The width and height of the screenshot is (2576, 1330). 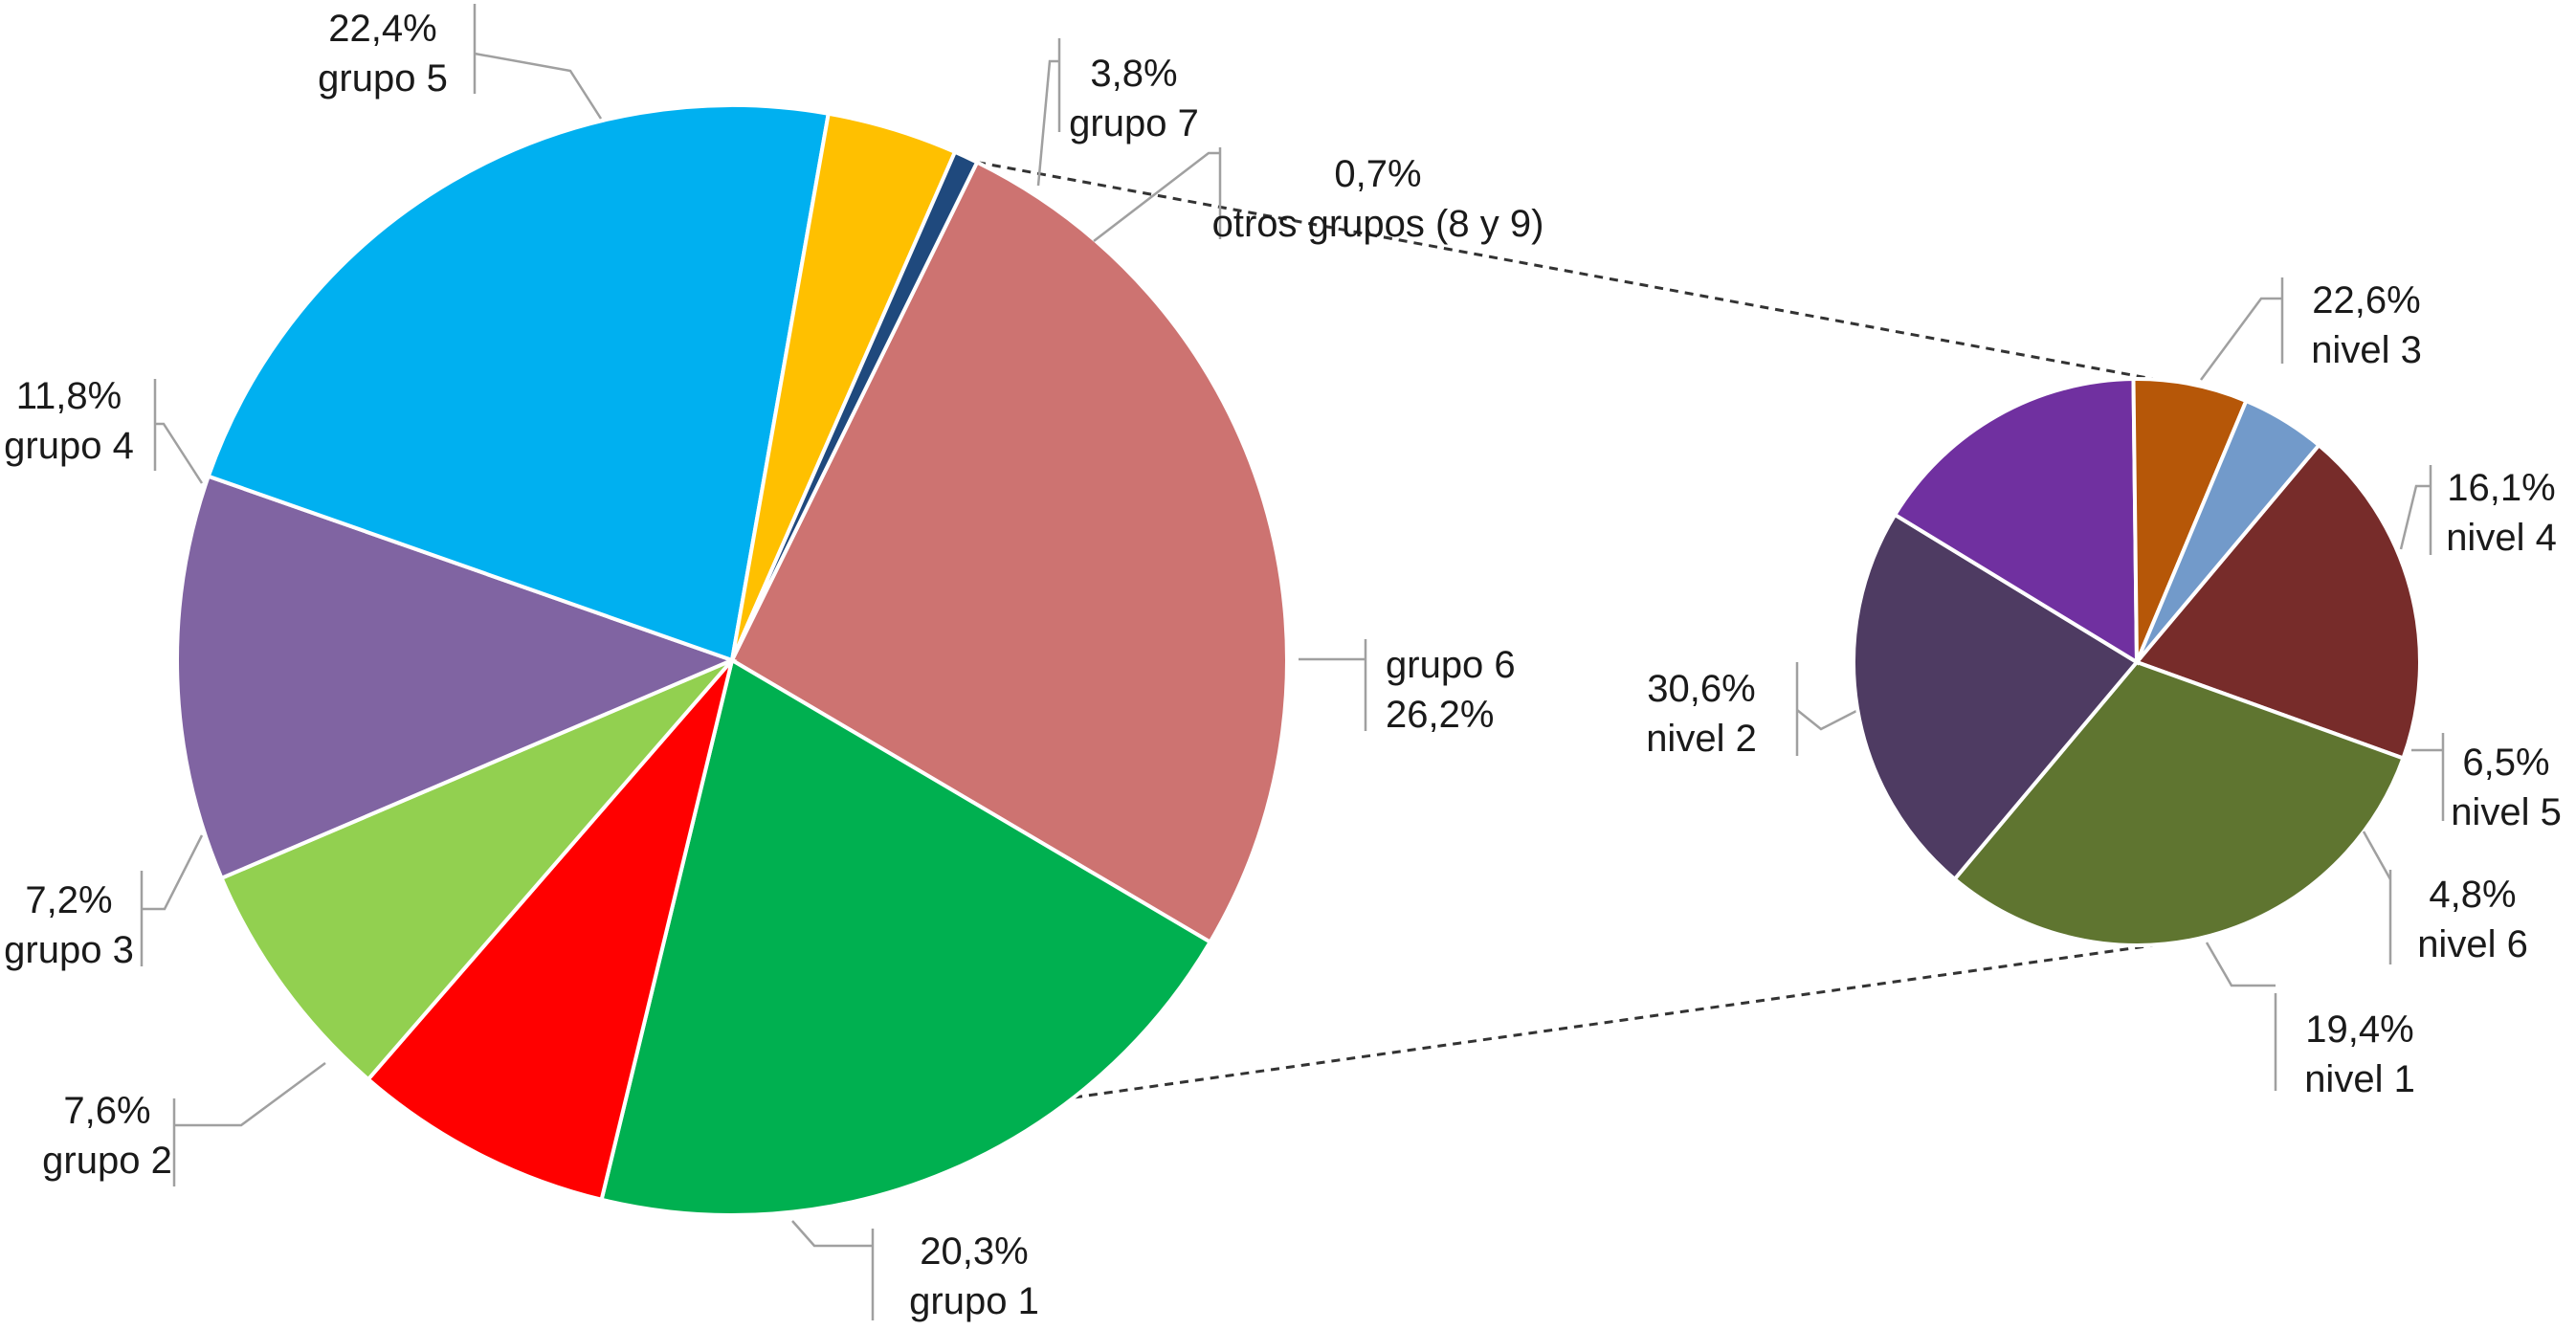 I want to click on slice-value-label: 6,5%, so click(x=2505, y=763).